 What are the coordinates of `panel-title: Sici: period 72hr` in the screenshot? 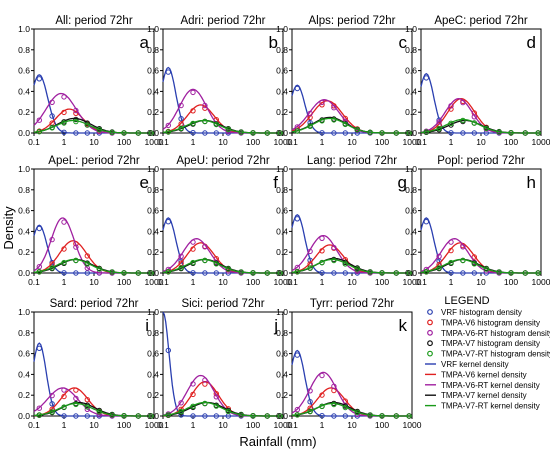 It's located at (222, 304).